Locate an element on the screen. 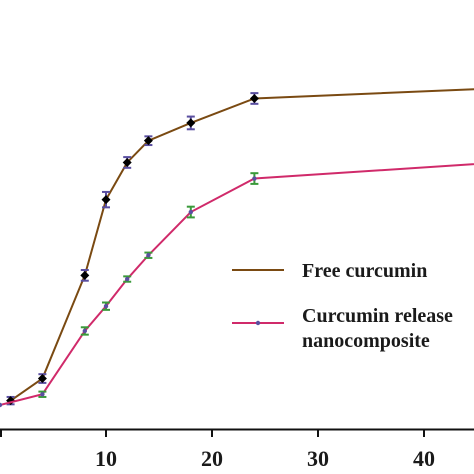  legend-label-nanocomposite-line2: nanocomposite is located at coordinates (366, 341).